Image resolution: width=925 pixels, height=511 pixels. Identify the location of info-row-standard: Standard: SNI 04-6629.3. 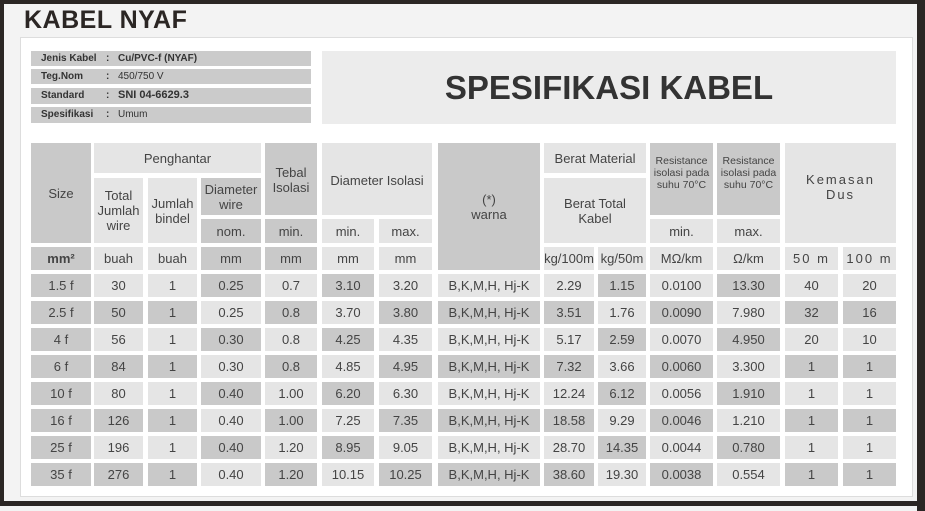
(171, 96).